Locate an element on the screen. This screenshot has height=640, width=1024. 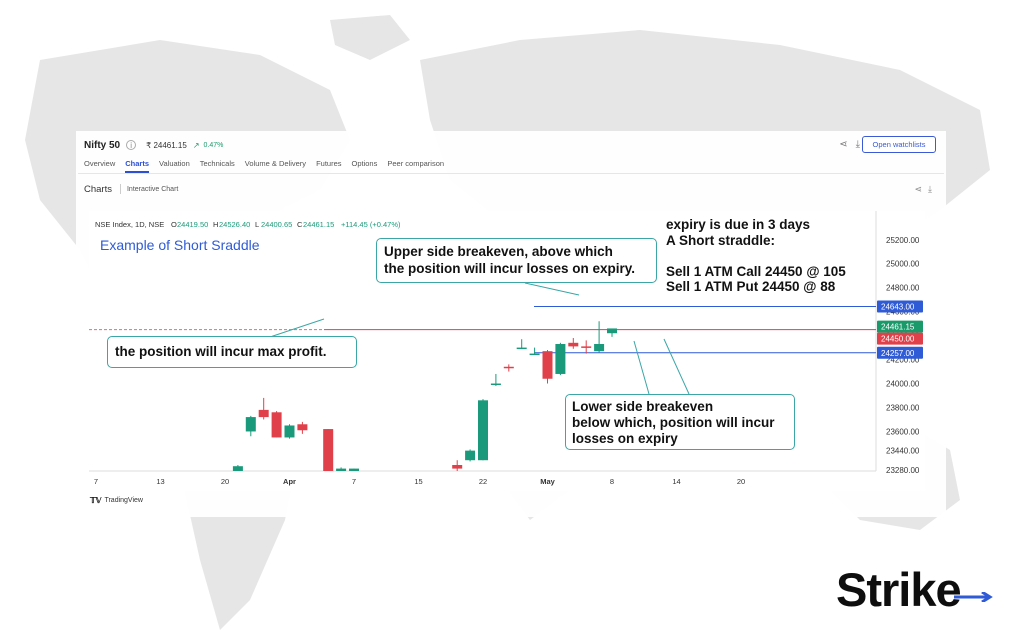
x-tick-label: 13 is located at coordinates (160, 481).